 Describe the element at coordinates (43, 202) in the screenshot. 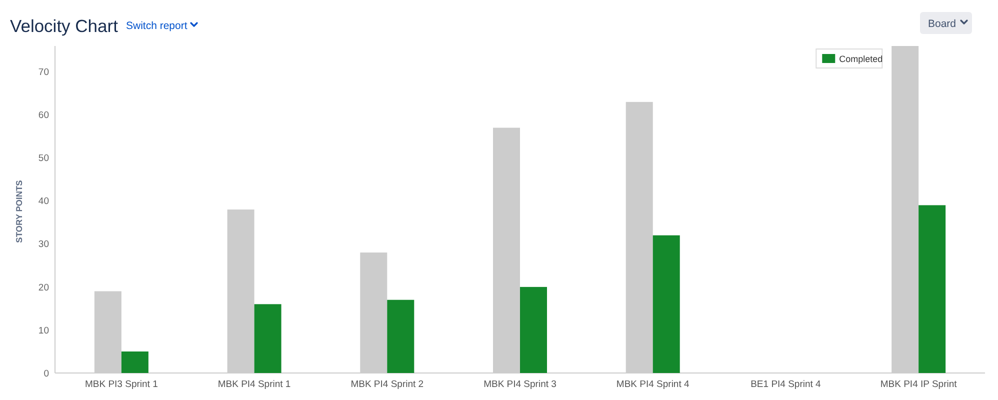

I see `y-tick-label: 40` at that location.